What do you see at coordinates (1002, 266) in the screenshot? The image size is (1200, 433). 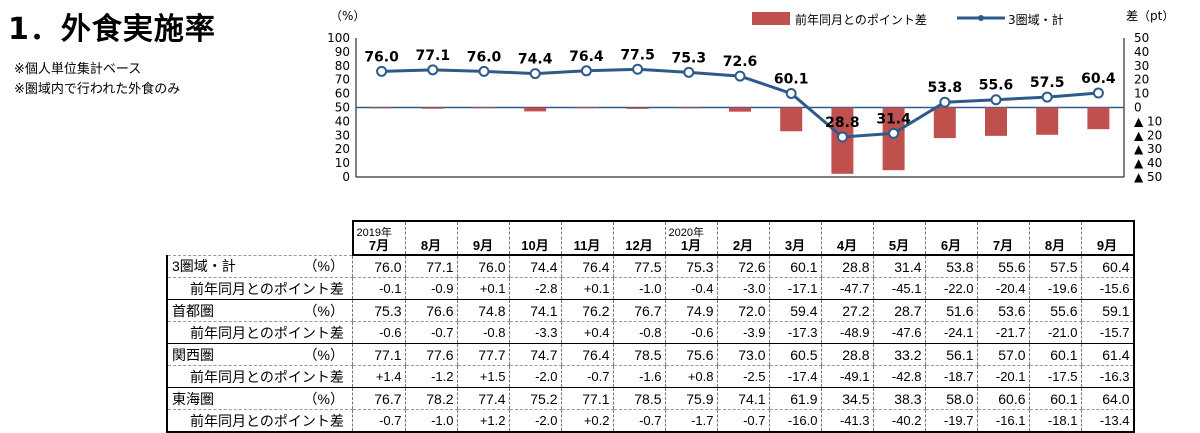 I see `table-cell: 55.6` at bounding box center [1002, 266].